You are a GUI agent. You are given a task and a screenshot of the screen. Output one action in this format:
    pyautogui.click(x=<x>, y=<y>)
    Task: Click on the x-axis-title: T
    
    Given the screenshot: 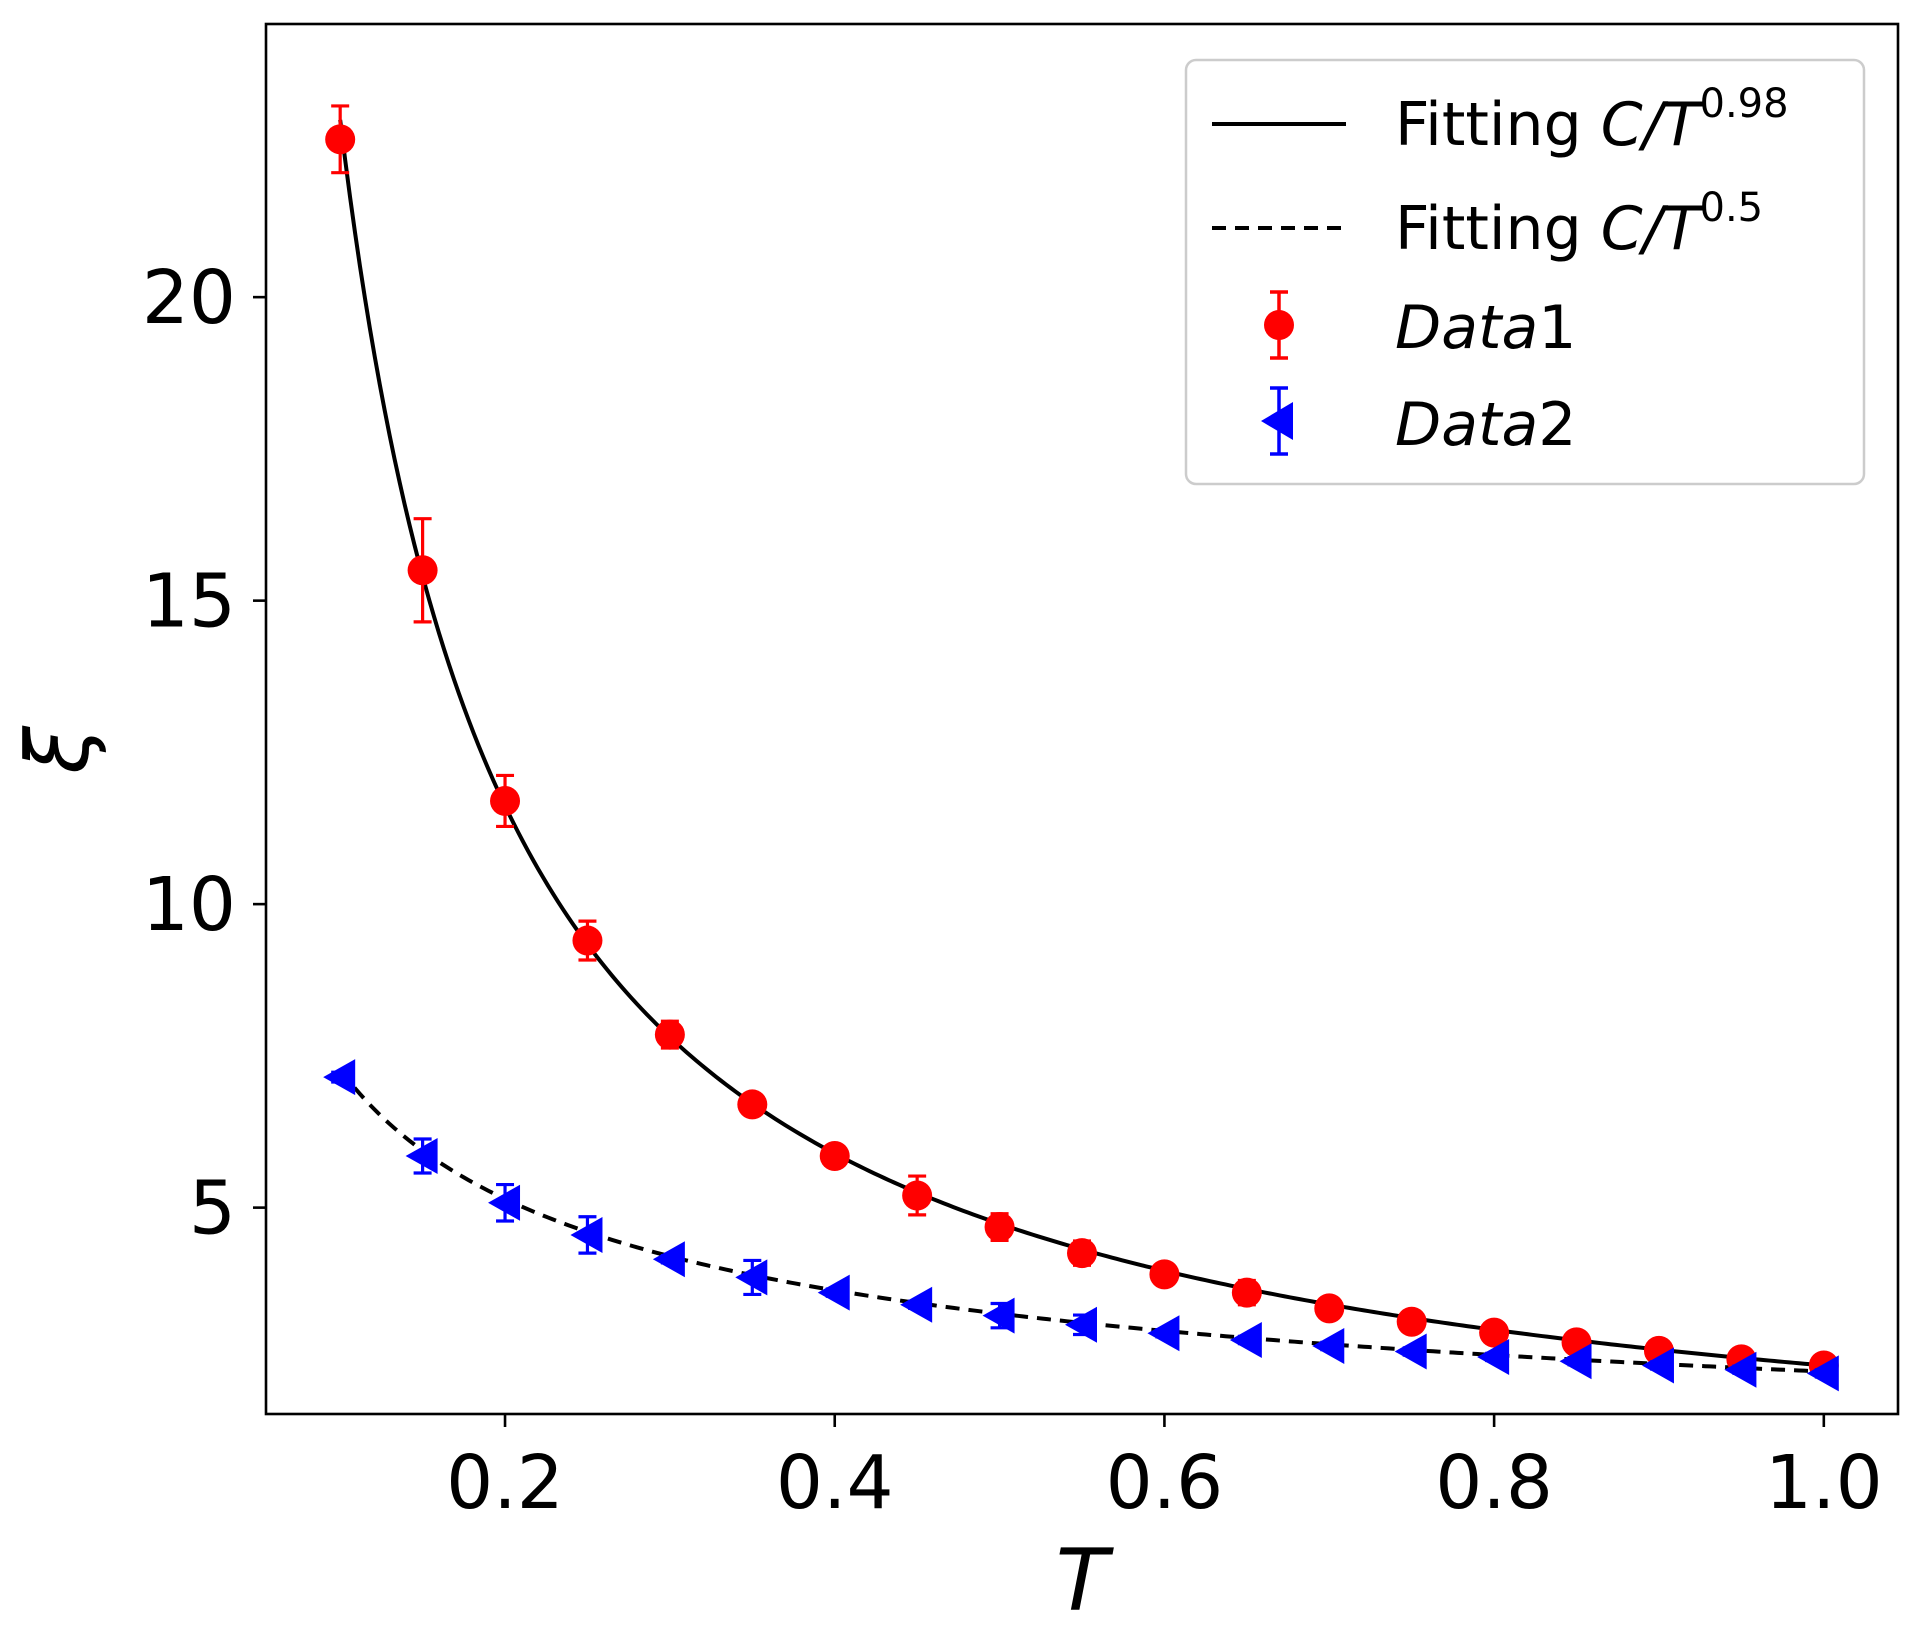 What is the action you would take?
    pyautogui.click(x=1085, y=1581)
    